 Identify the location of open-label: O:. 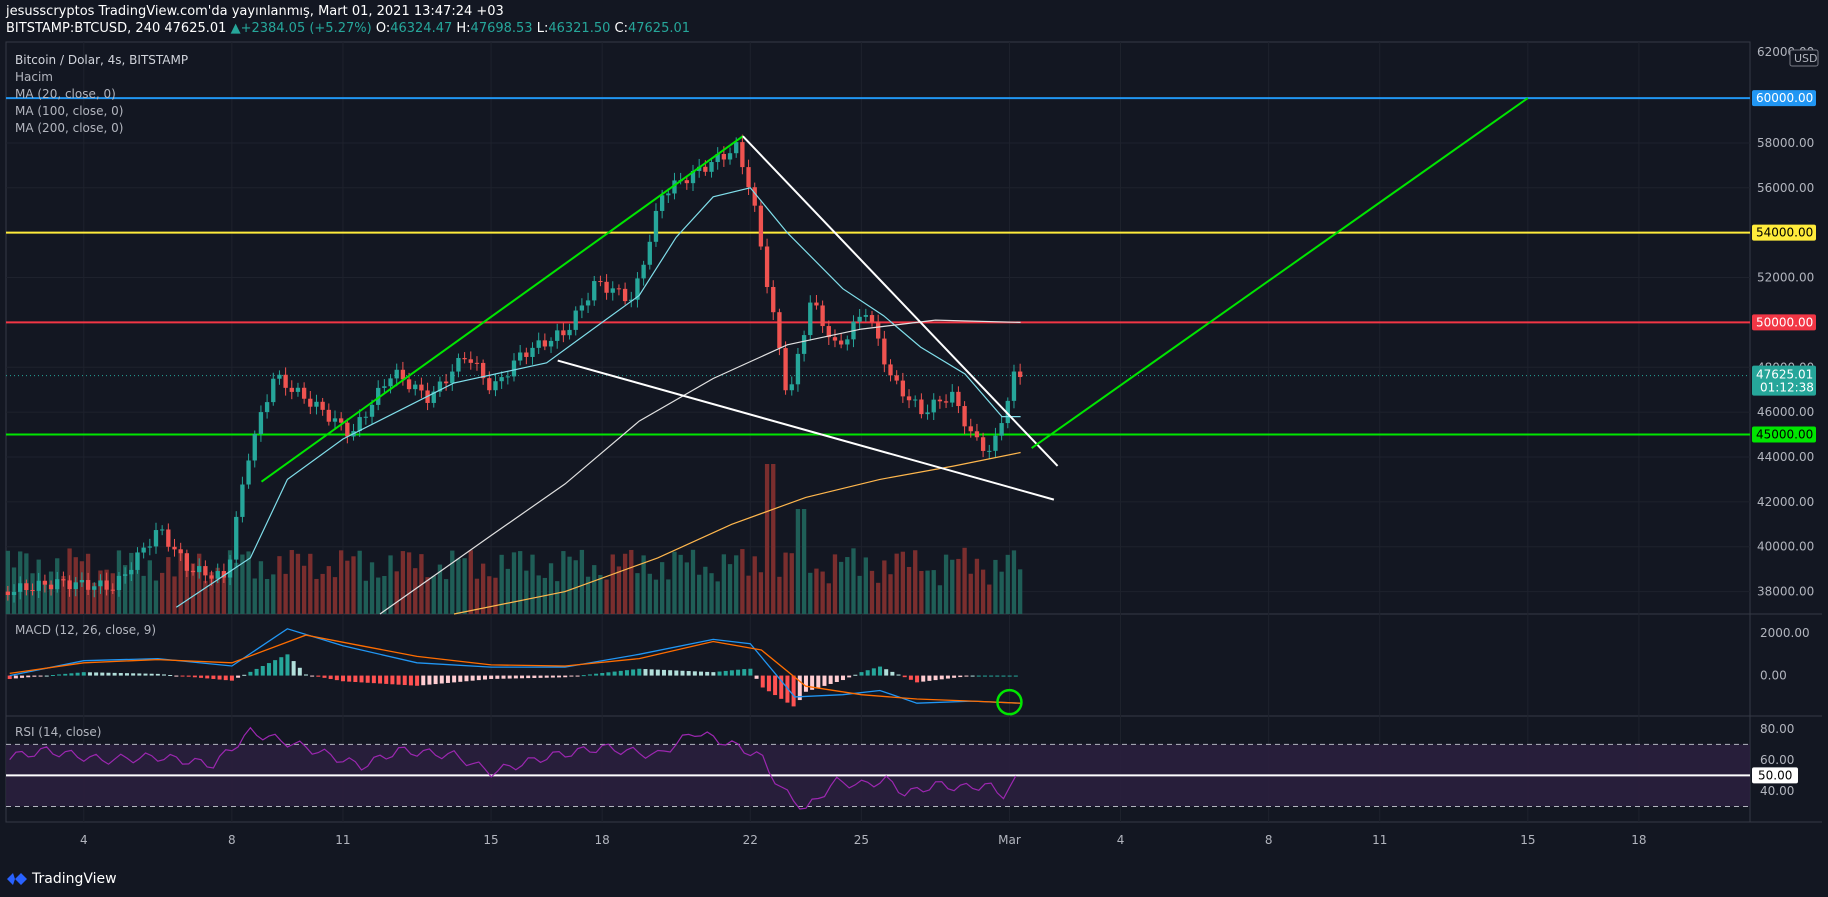
(383, 28).